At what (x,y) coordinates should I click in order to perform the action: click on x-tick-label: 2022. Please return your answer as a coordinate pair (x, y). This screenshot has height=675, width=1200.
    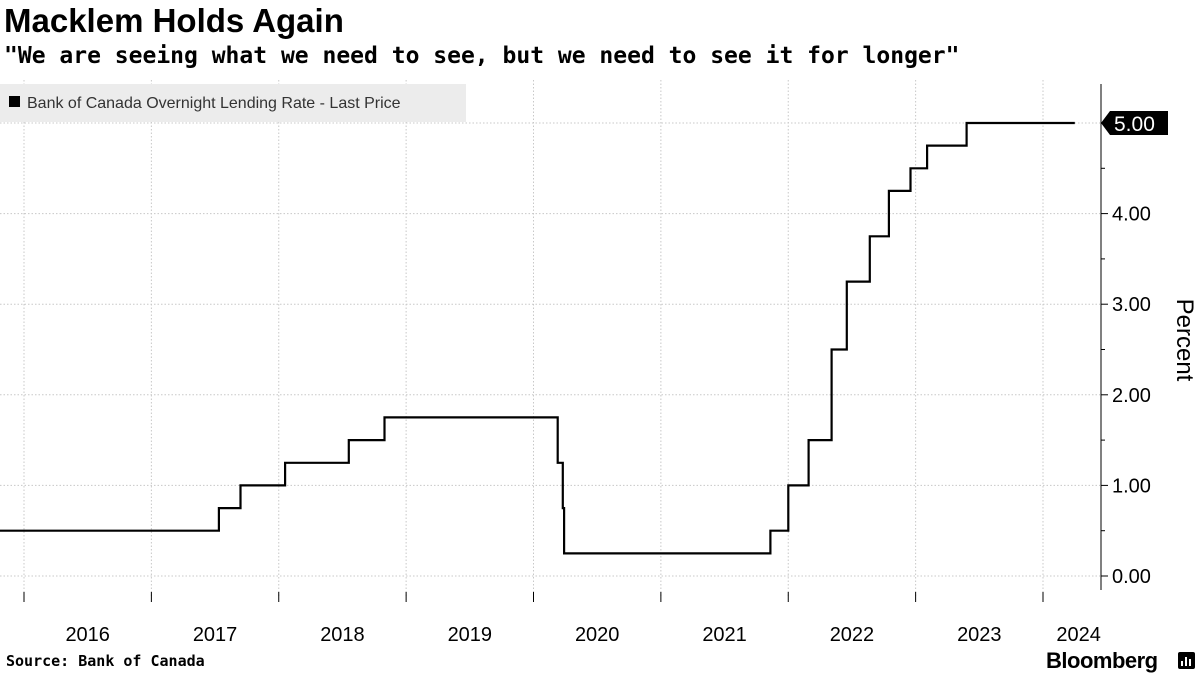
    Looking at the image, I should click on (852, 635).